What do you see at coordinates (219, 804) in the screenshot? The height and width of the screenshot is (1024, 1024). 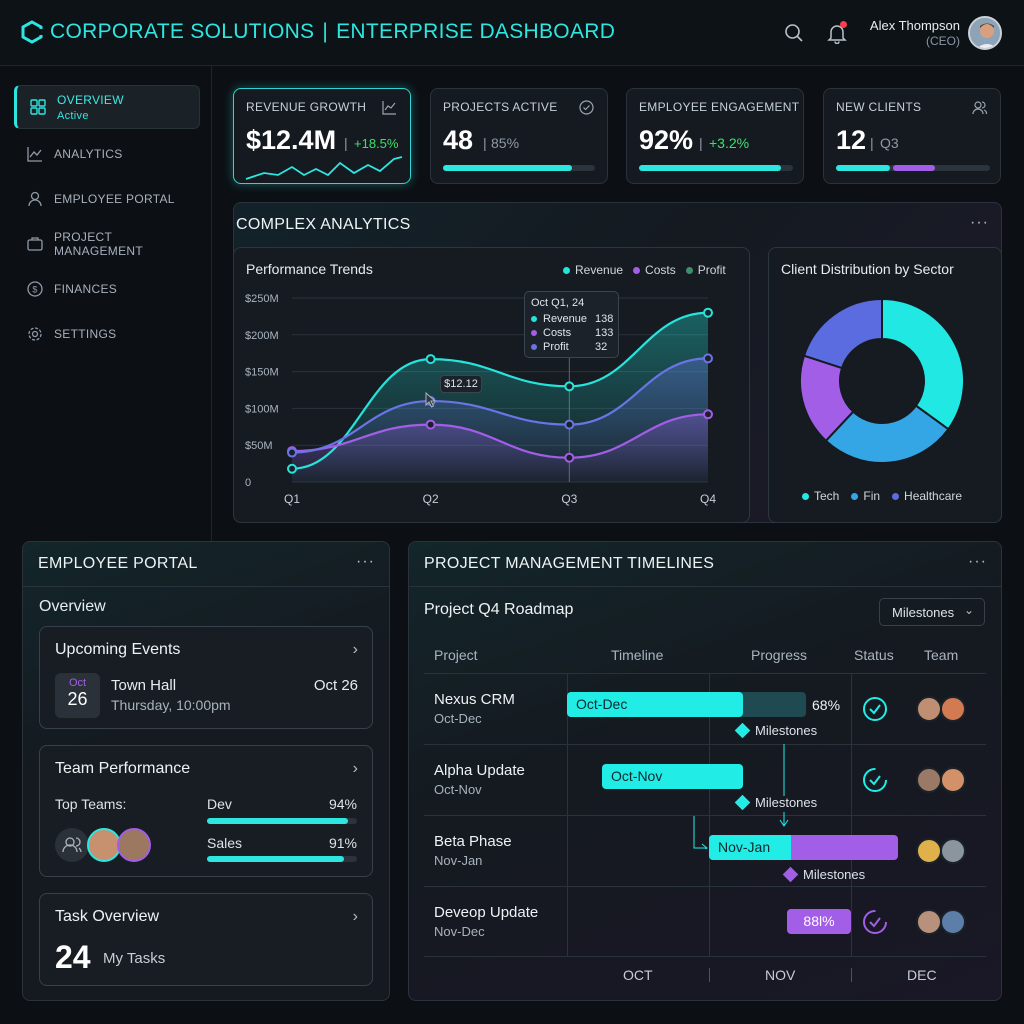 I see `team-name: Dev` at bounding box center [219, 804].